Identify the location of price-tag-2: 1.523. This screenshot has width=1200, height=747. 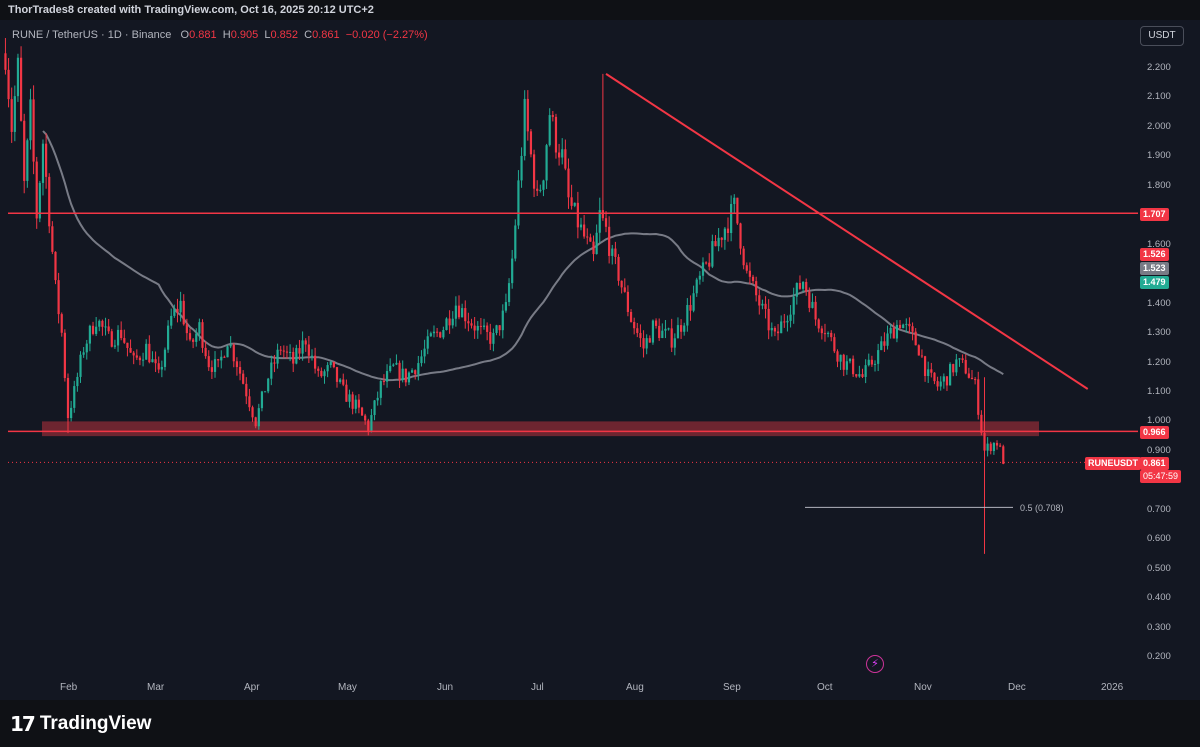
(1154, 268).